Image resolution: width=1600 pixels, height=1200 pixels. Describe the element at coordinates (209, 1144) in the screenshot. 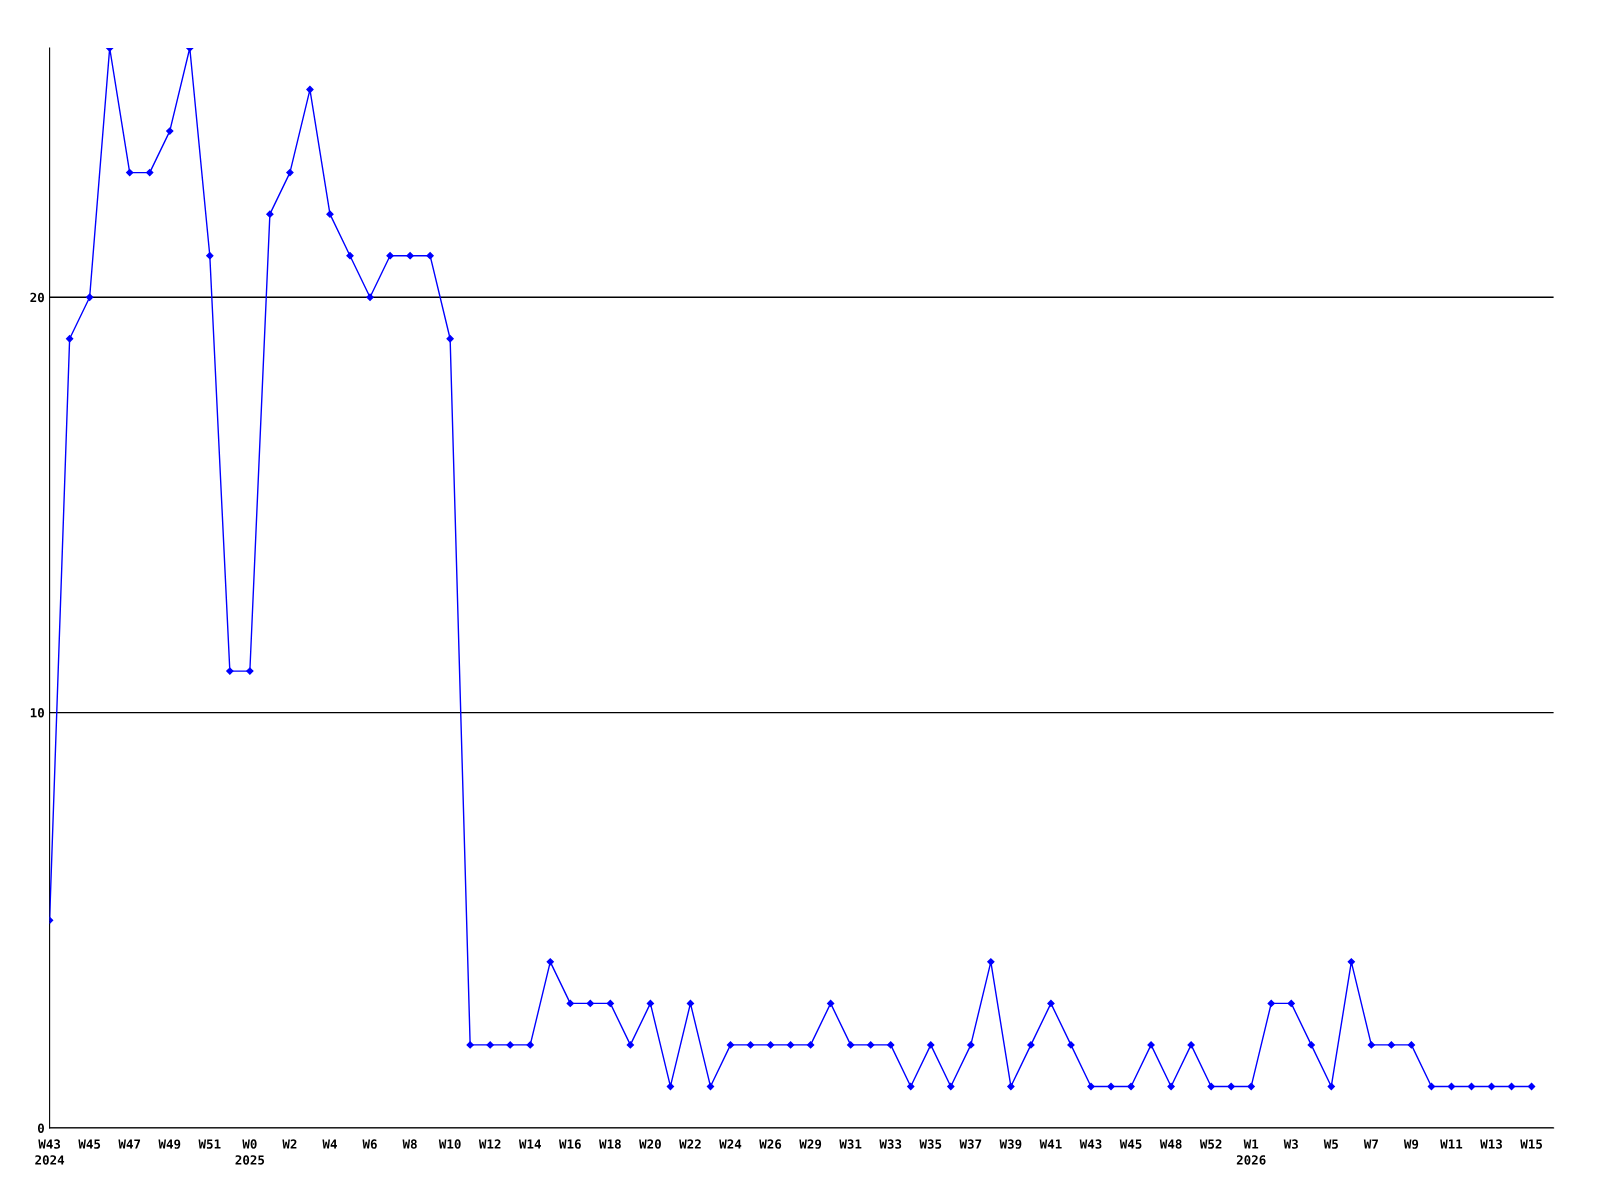

I see `x-tick-label: W51` at that location.